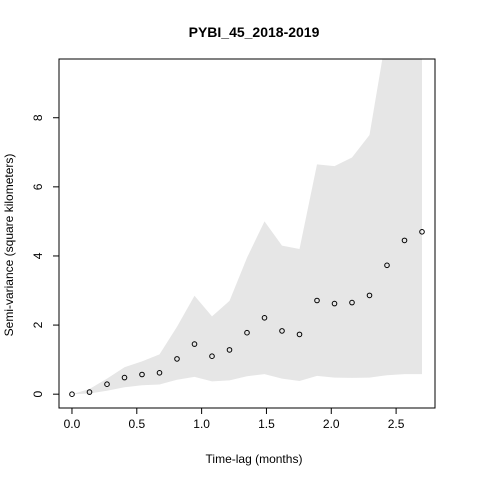 The width and height of the screenshot is (480, 480). Describe the element at coordinates (136, 424) in the screenshot. I see `x-tick-label: 0.5` at that location.